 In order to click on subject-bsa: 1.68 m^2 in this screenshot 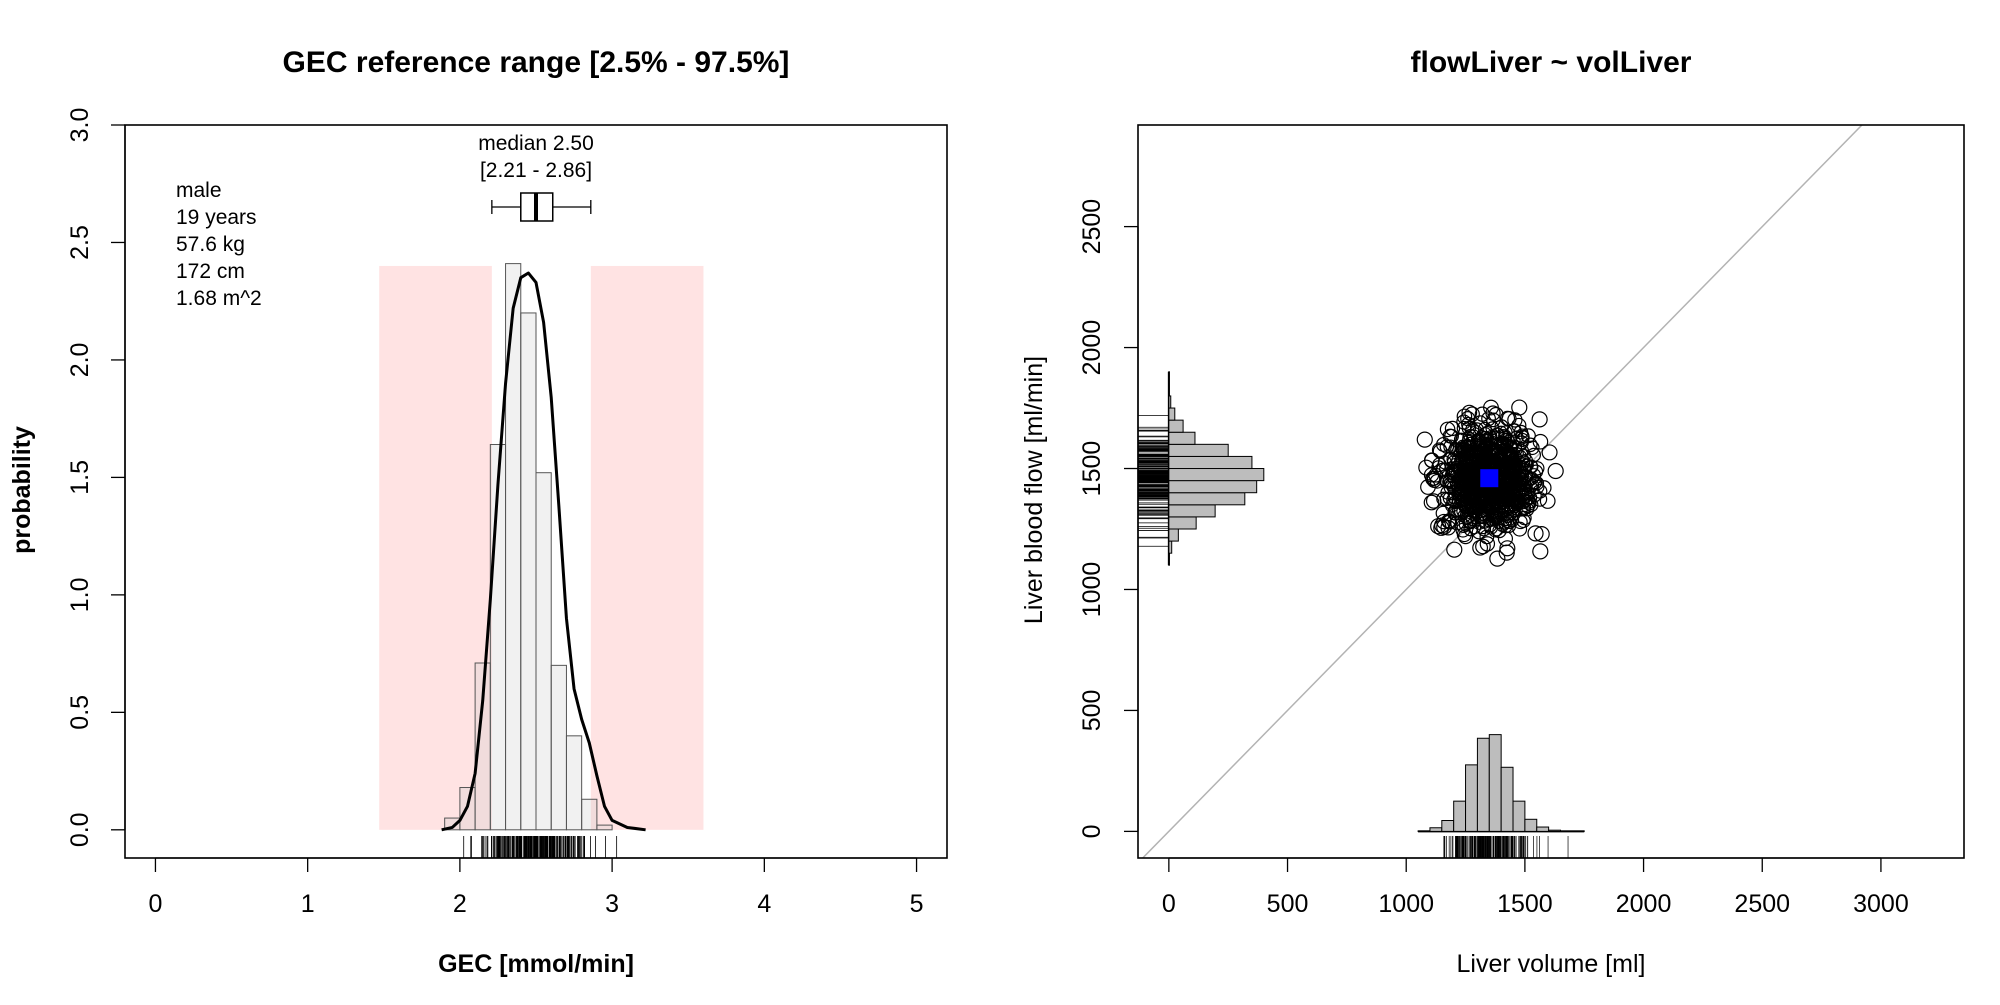, I will do `click(219, 298)`.